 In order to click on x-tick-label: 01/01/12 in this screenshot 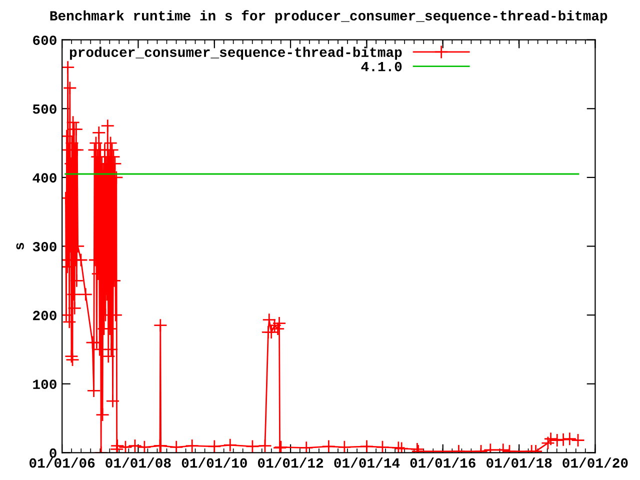, I will do `click(291, 463)`.